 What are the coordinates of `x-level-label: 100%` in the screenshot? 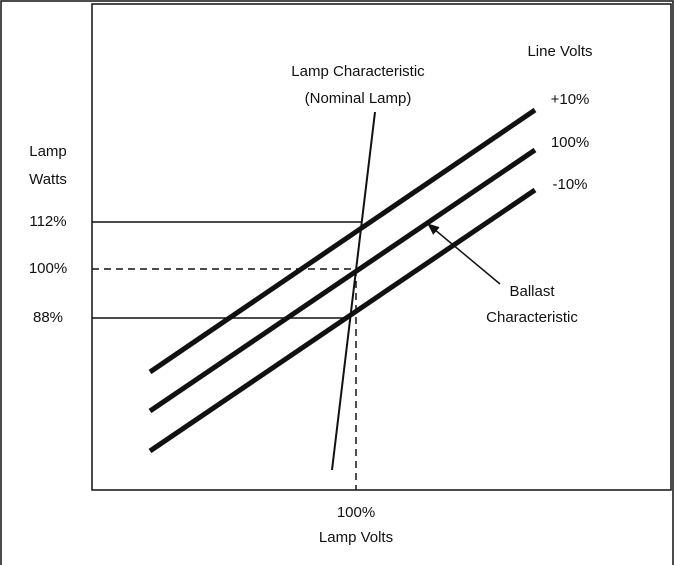 It's located at (356, 512).